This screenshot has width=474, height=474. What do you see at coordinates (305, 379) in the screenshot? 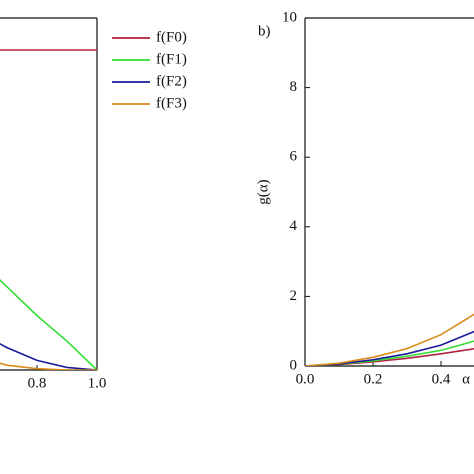
I see `x-tick-label: 0.0` at bounding box center [305, 379].